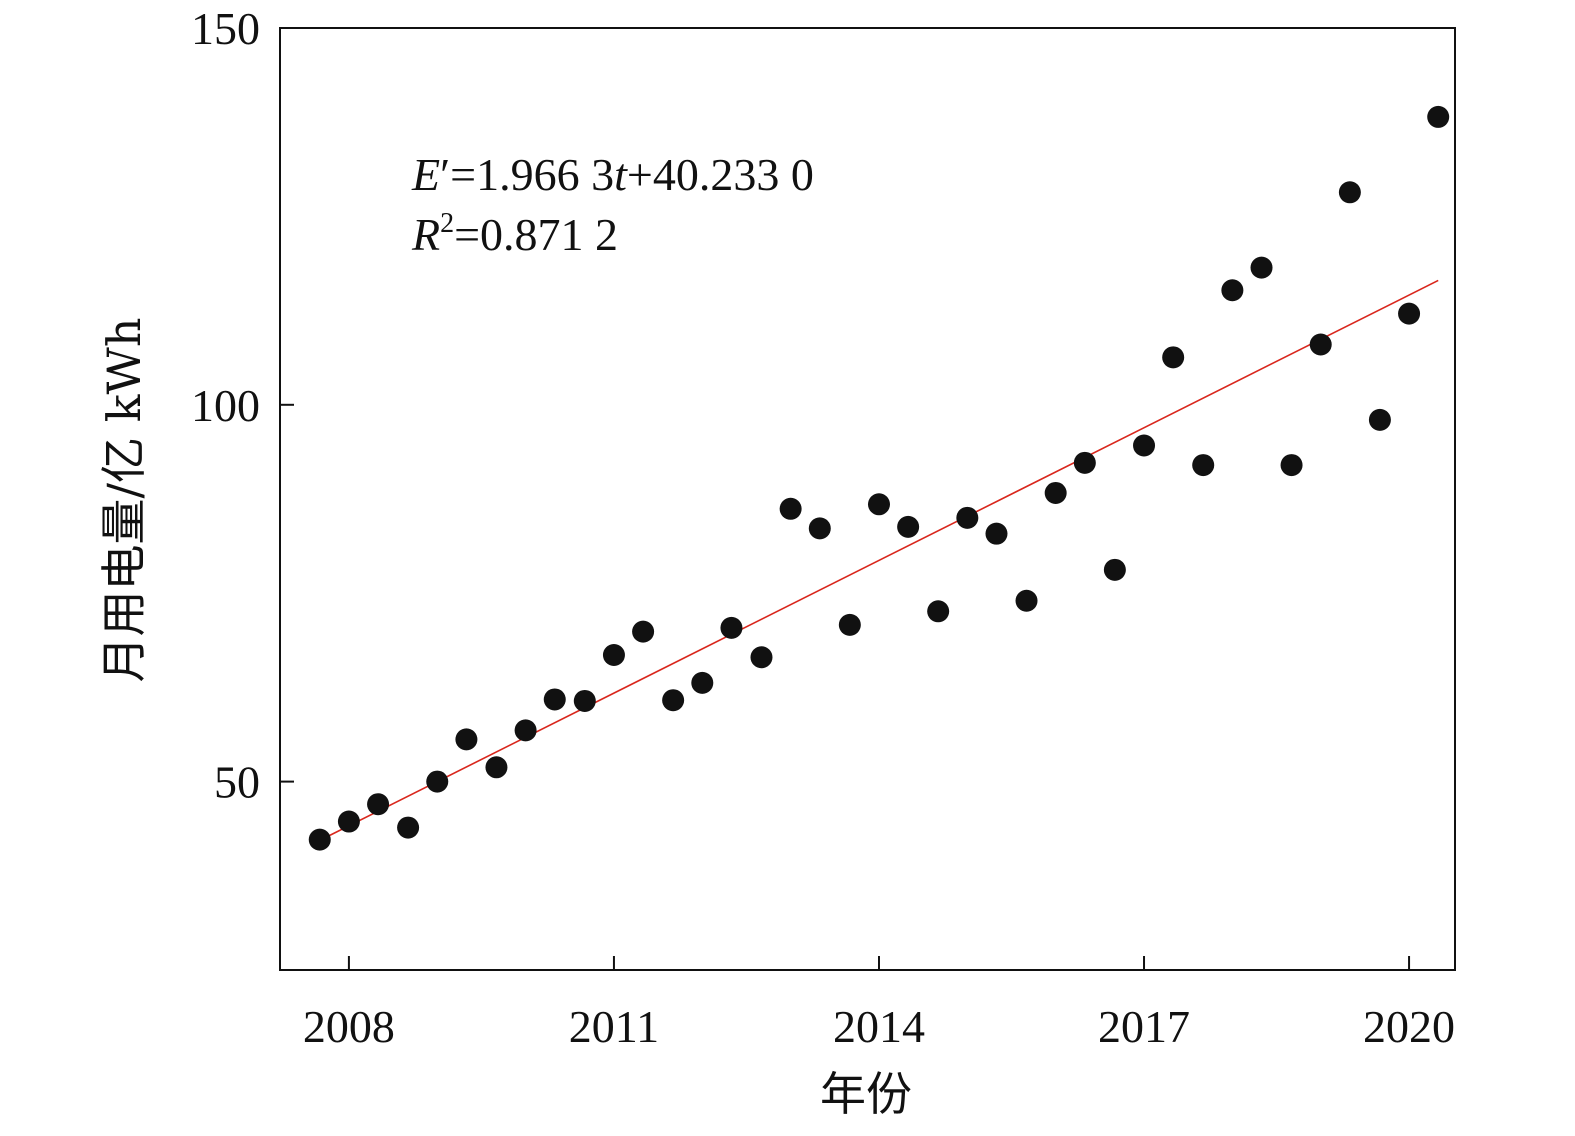 The image size is (1575, 1136). Describe the element at coordinates (536, 234) in the screenshot. I see `r-squared-value: =0.871 2` at that location.